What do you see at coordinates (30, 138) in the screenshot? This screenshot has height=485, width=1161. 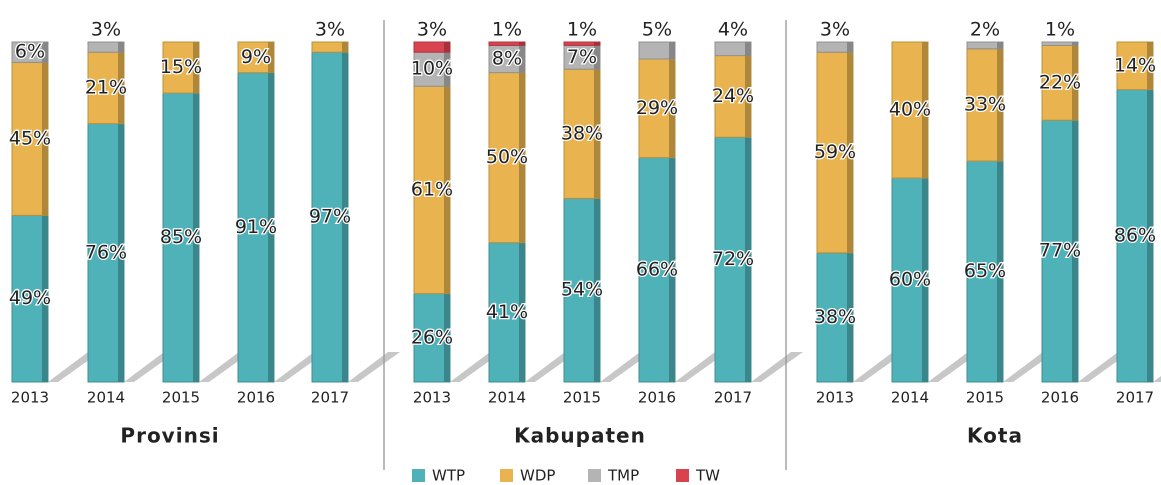 I see `data-label: 45%` at bounding box center [30, 138].